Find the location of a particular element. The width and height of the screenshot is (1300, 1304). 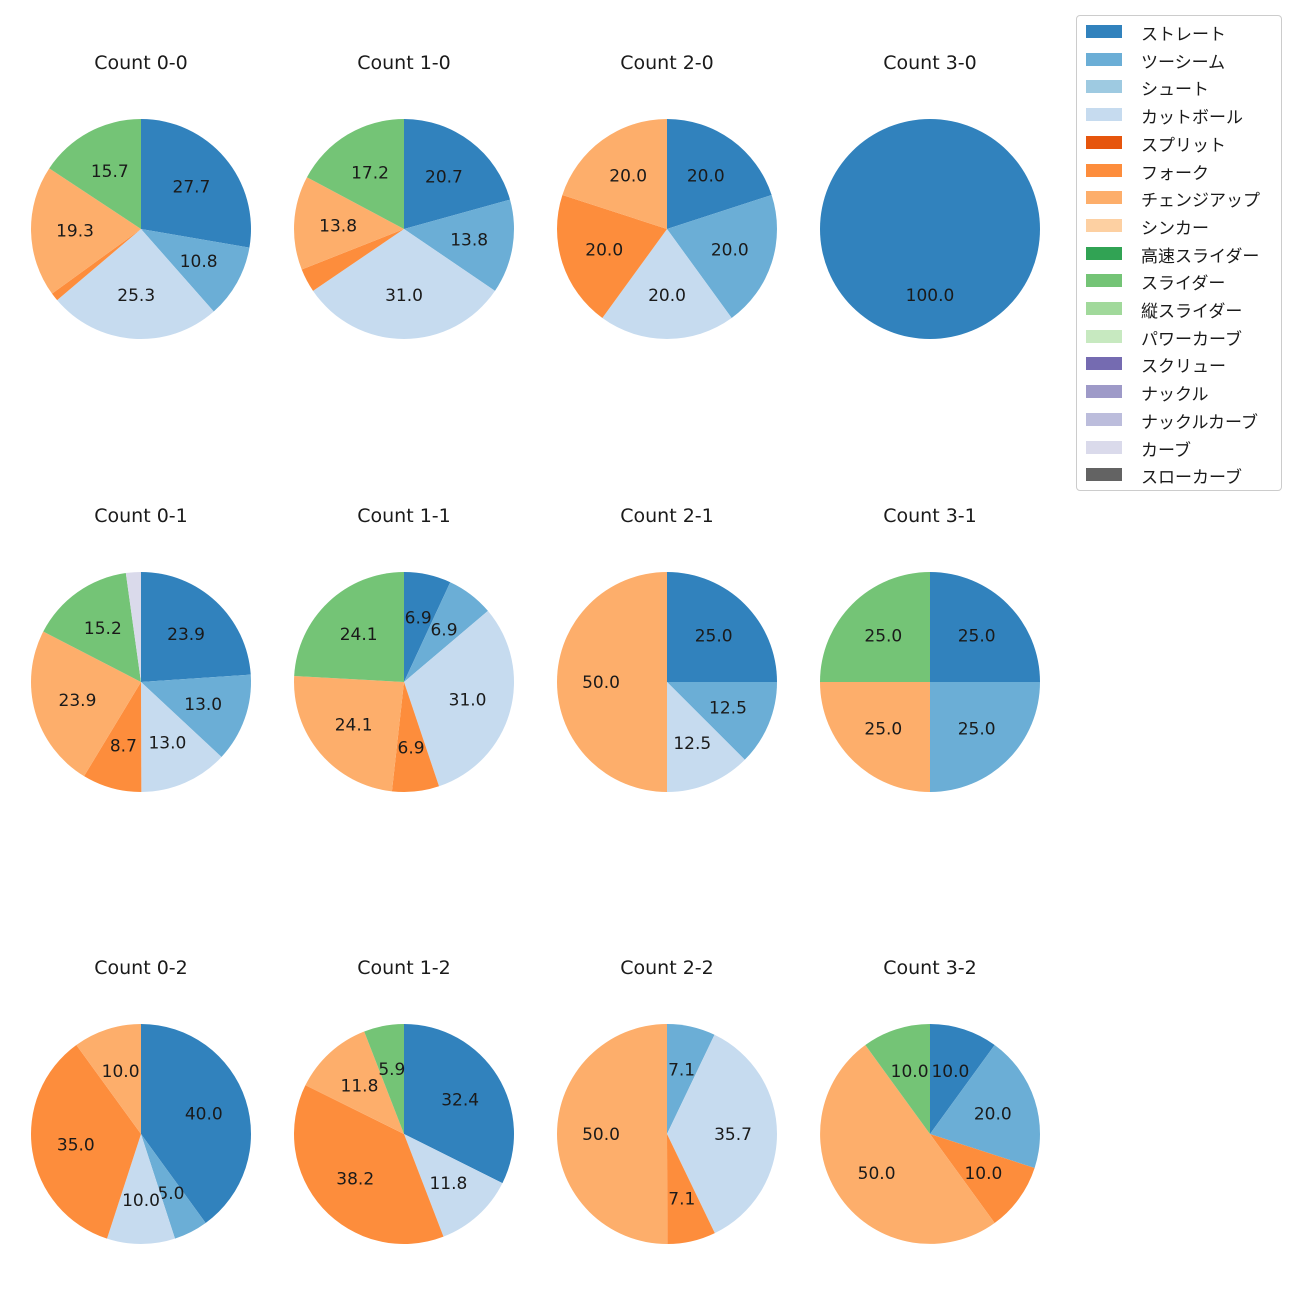

legend-label: パワーカーブ is located at coordinates (1191, 339).